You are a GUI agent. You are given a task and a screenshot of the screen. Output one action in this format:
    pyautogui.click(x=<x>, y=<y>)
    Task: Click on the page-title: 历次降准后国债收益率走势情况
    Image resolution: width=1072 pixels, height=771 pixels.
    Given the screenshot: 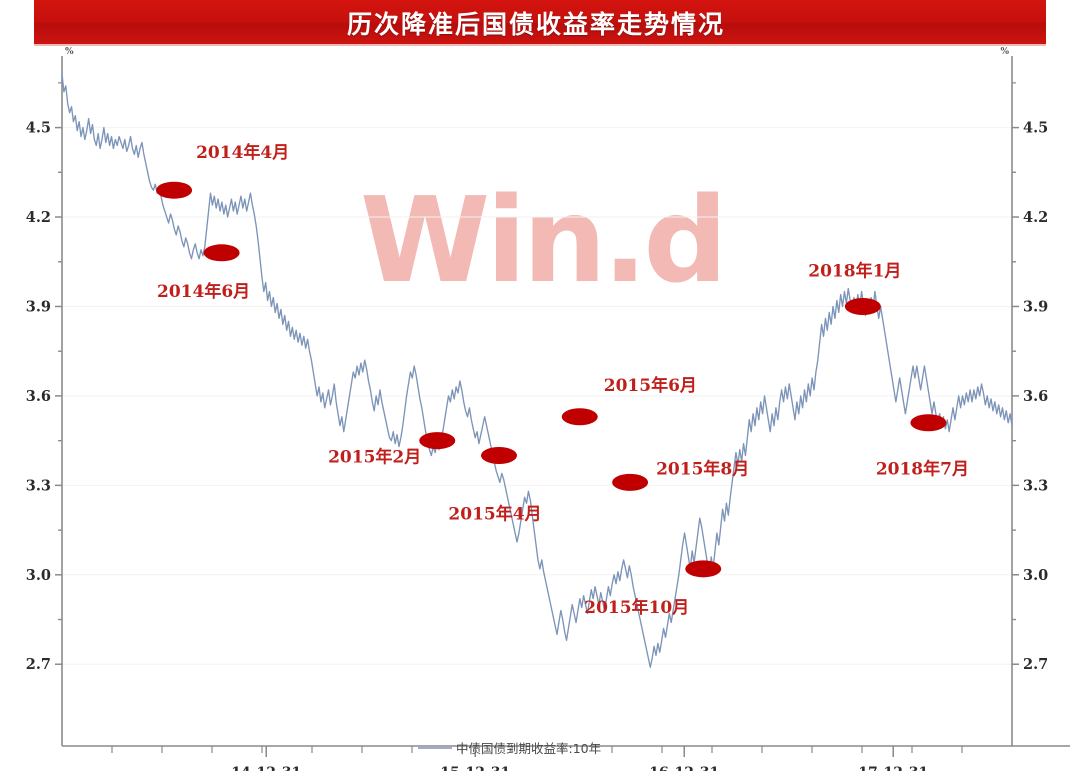 What is the action you would take?
    pyautogui.click(x=535, y=24)
    